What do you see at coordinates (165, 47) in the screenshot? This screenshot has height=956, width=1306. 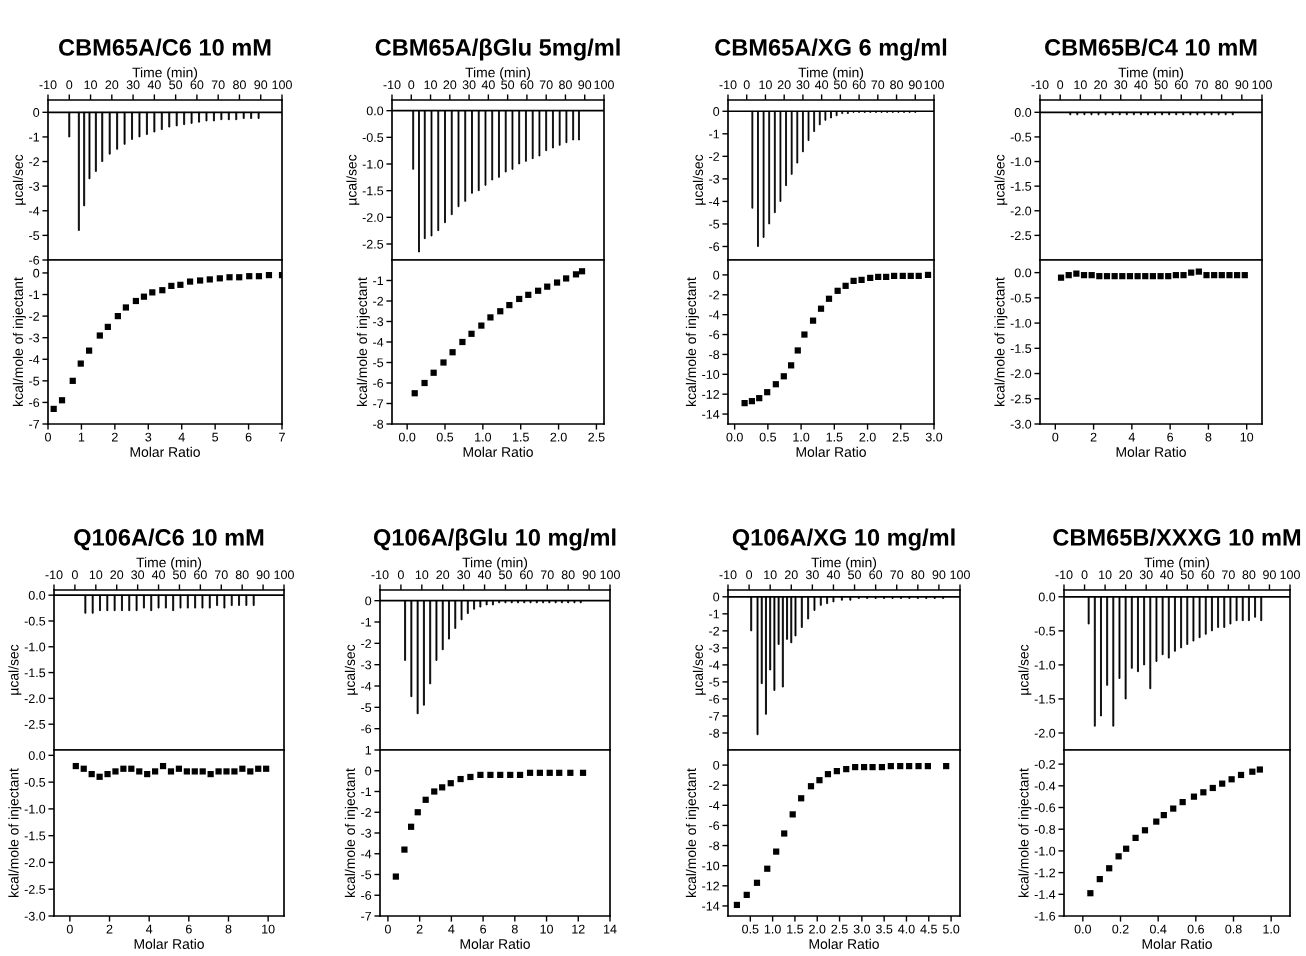 I see `chart-title: CBM65A/C6 10 mM` at bounding box center [165, 47].